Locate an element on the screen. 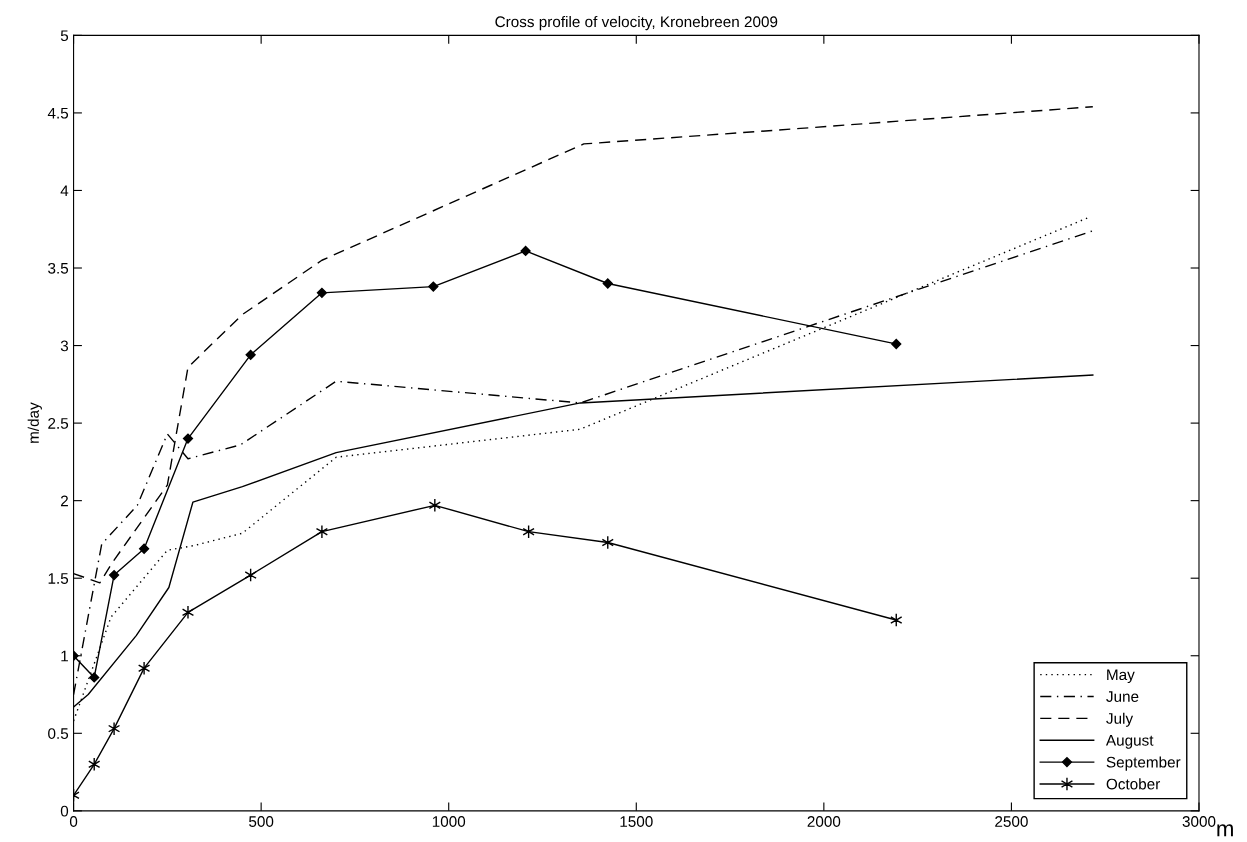 This screenshot has width=1247, height=842. x-axis-title: m is located at coordinates (1225, 830).